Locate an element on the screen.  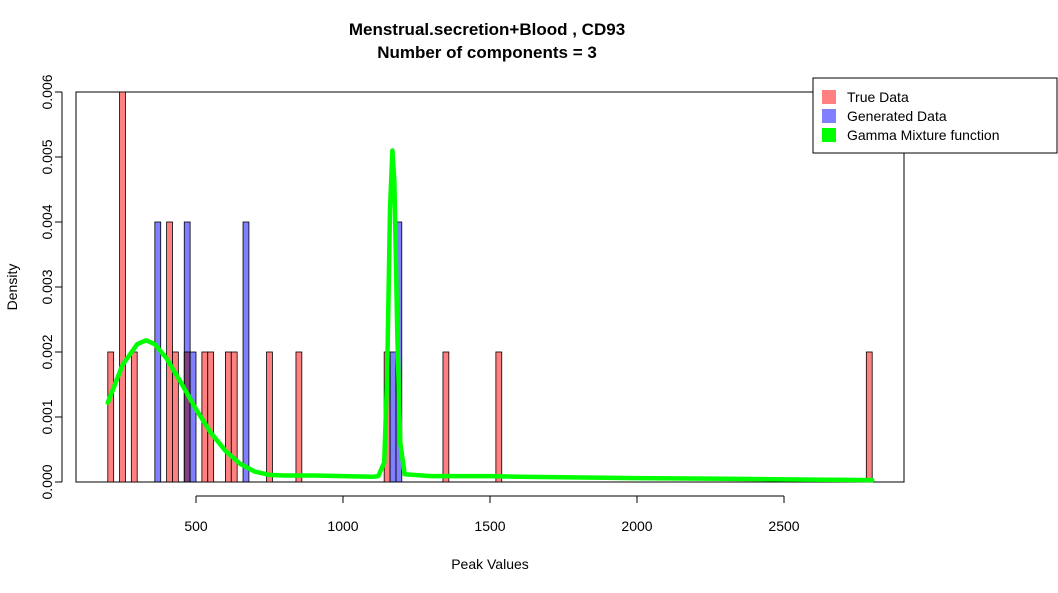
legend-label: Gamma Mixture function is located at coordinates (923, 135).